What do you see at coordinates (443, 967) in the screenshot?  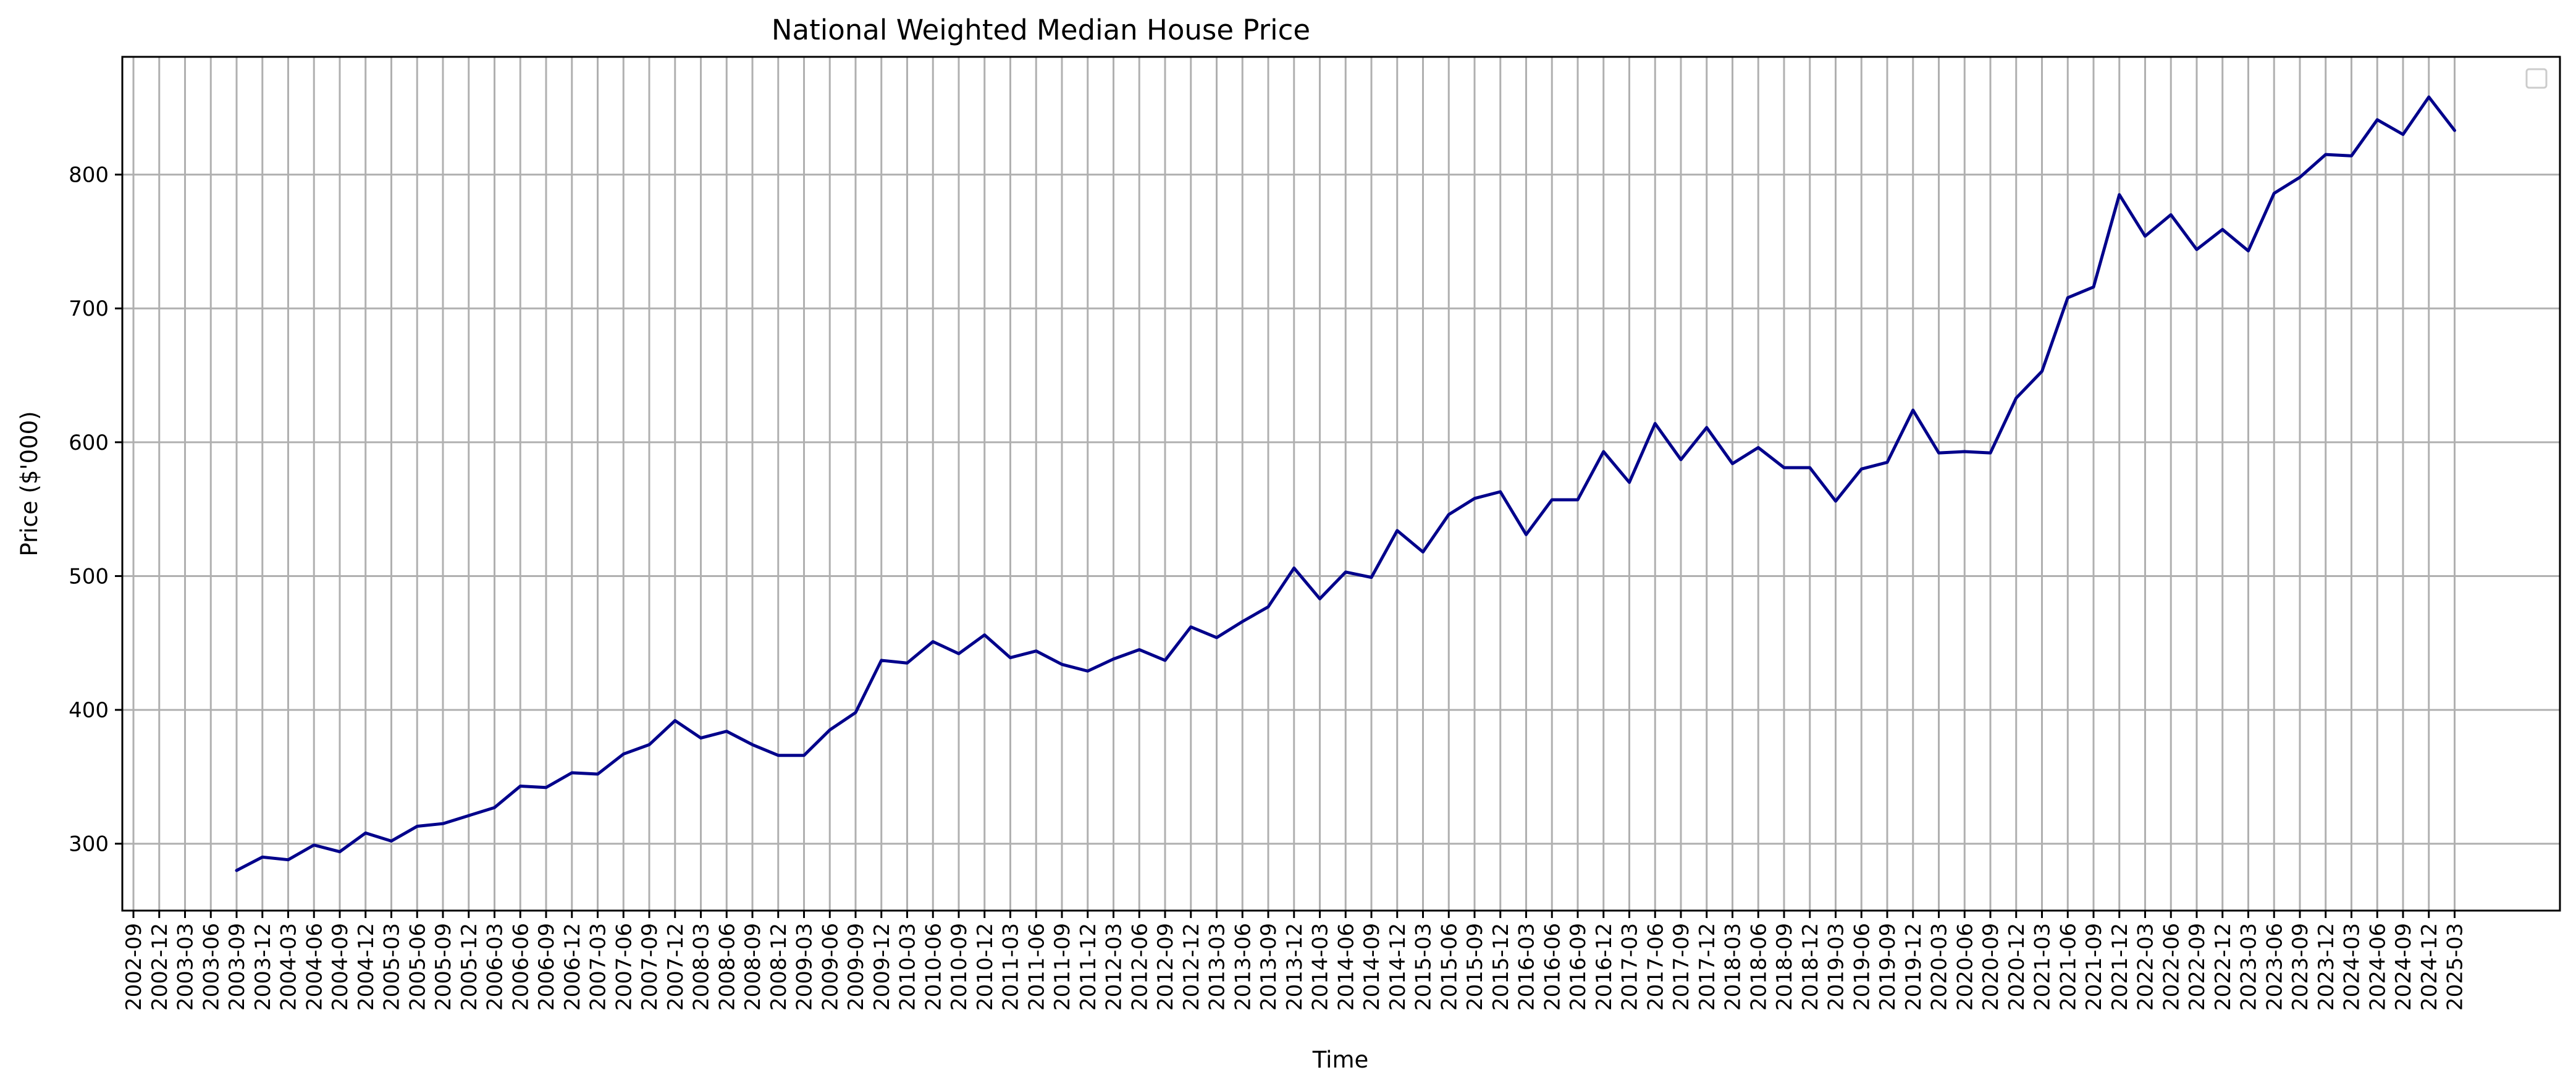 I see `x-tick-label: 2005-09` at bounding box center [443, 967].